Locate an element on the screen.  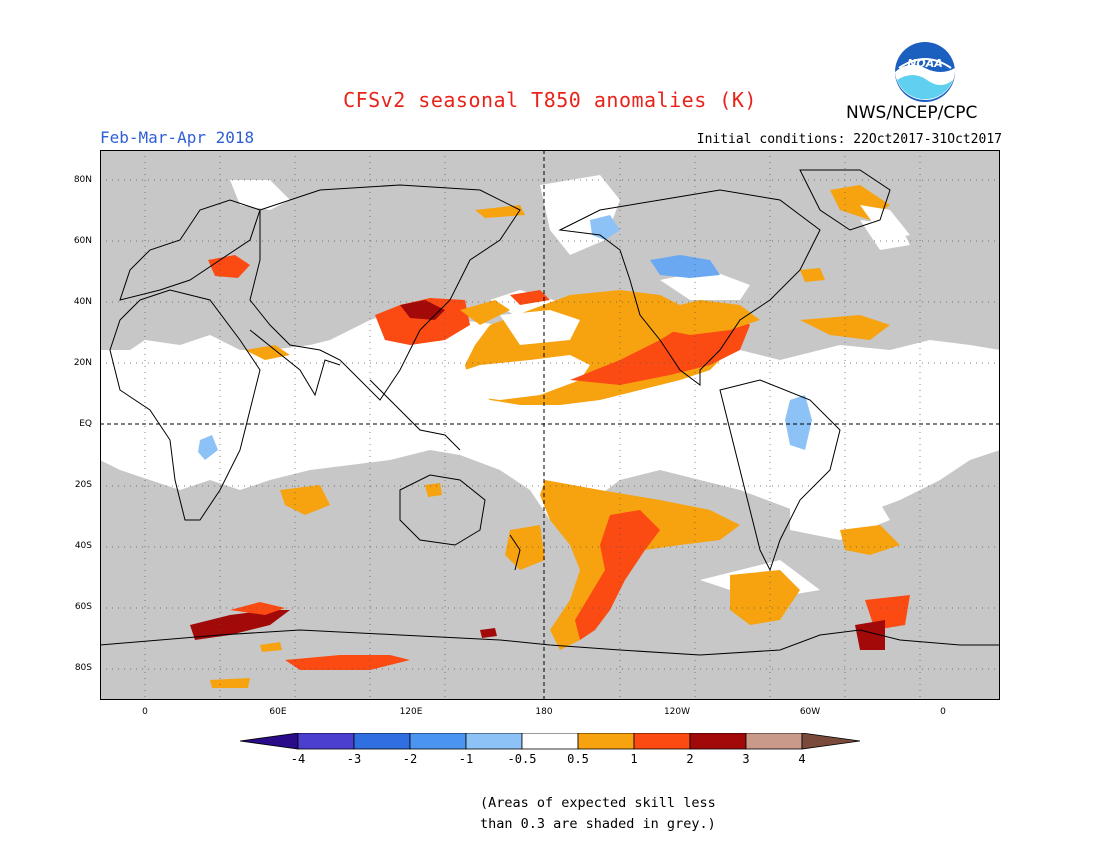
anomaly-s-atlantic-orange is located at coordinates (765, 597).